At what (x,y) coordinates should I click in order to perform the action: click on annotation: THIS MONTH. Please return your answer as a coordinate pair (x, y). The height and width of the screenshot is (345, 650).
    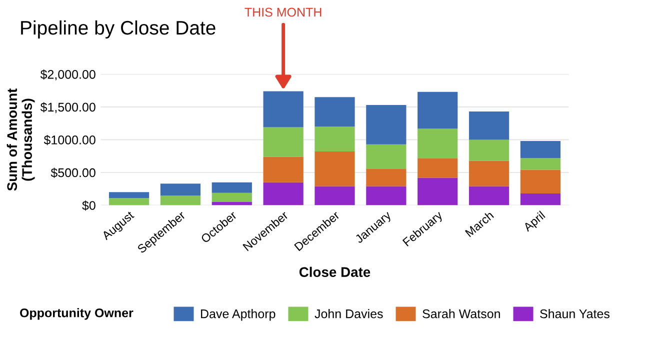
    Looking at the image, I should click on (283, 12).